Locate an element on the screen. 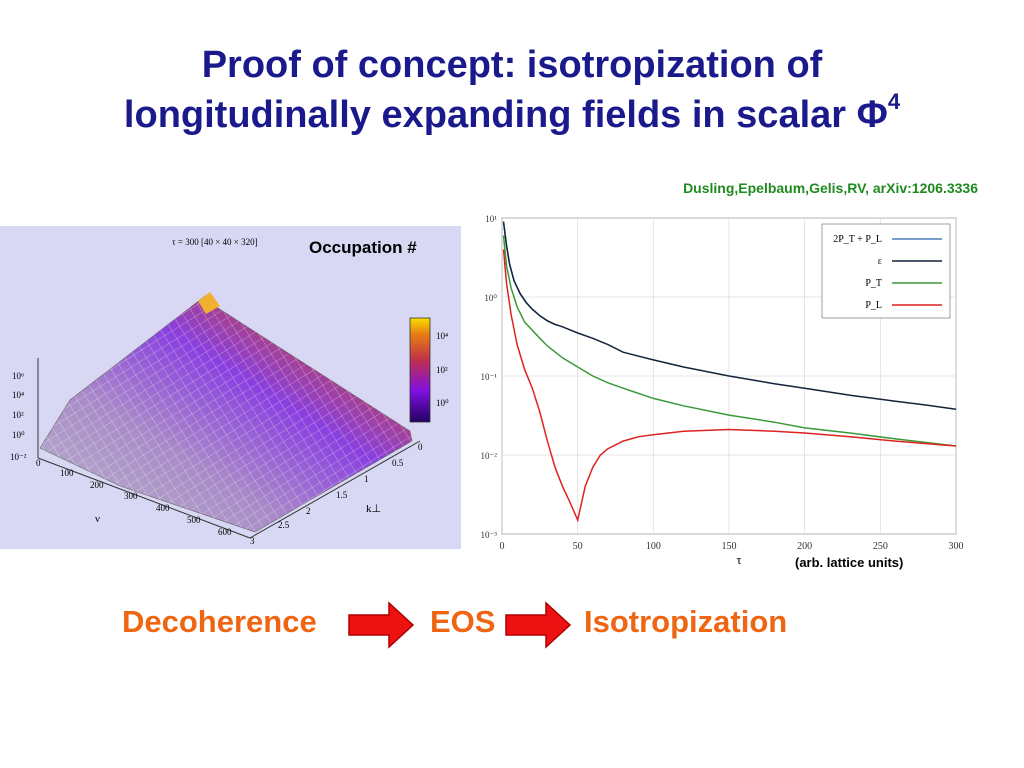  k-axis-label: k⊥ is located at coordinates (373, 509).